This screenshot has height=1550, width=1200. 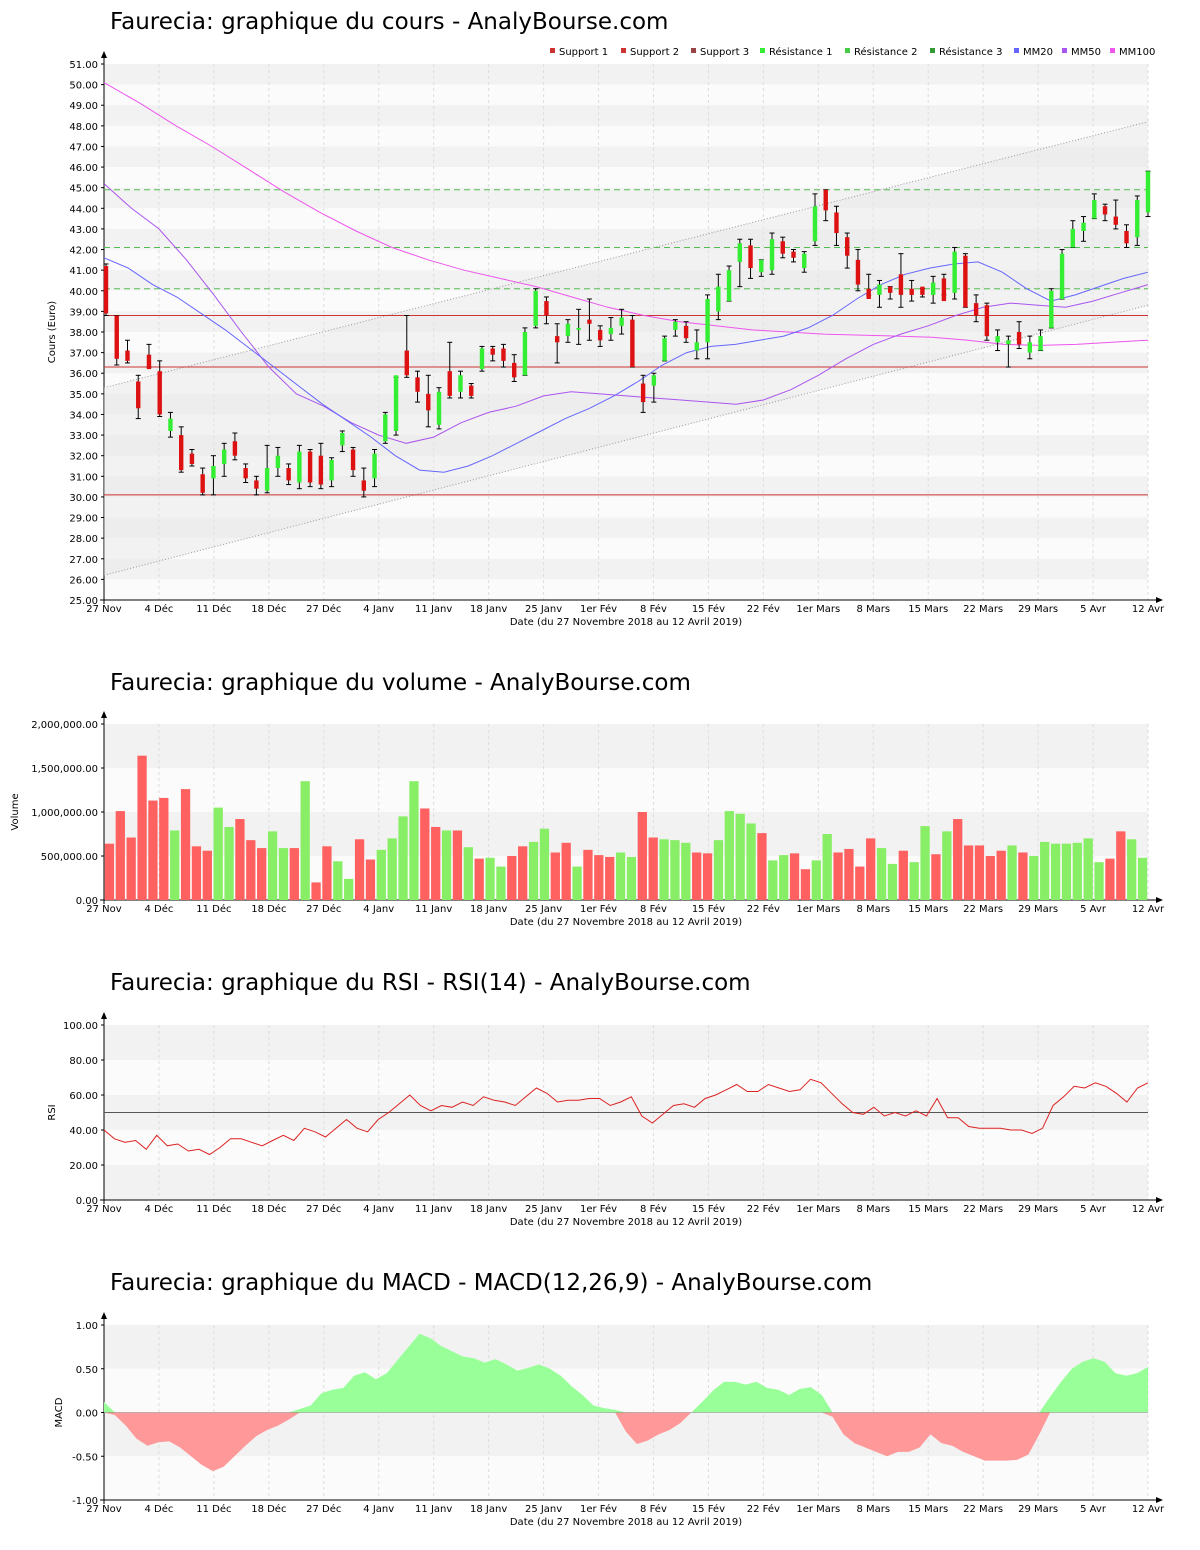 What do you see at coordinates (378, 609) in the screenshot?
I see `price-xtick-label: 4 Janv` at bounding box center [378, 609].